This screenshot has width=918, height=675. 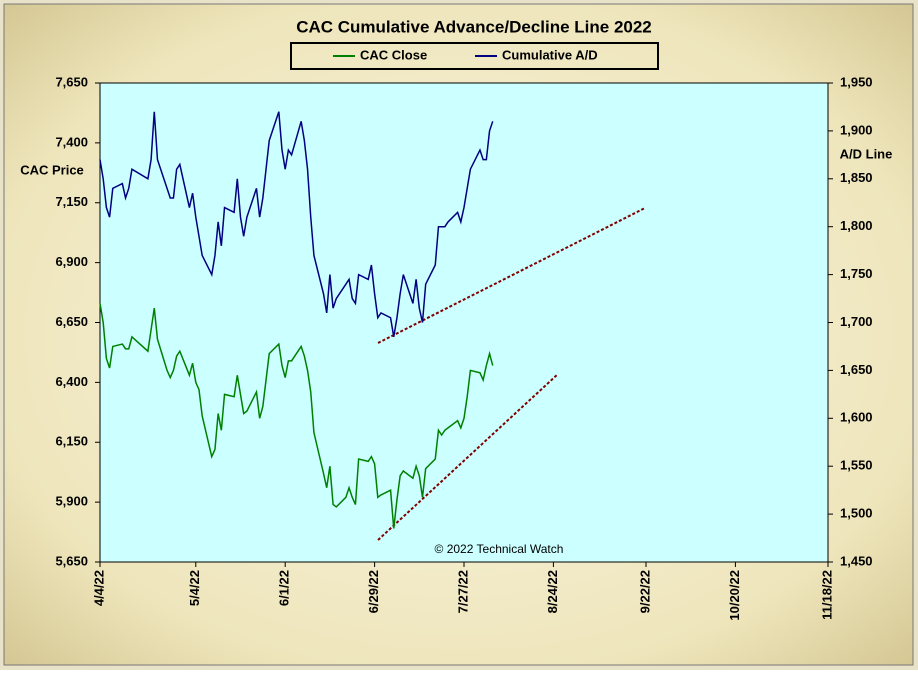 What do you see at coordinates (71, 81) in the screenshot?
I see `y-tick-label: 7,650` at bounding box center [71, 81].